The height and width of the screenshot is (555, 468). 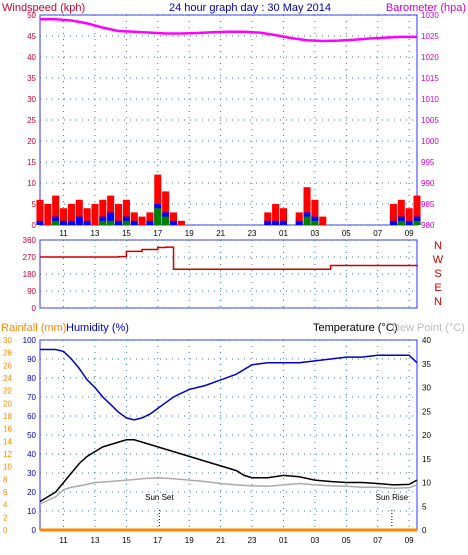 I want to click on barometer-tick: 1025, so click(x=430, y=36).